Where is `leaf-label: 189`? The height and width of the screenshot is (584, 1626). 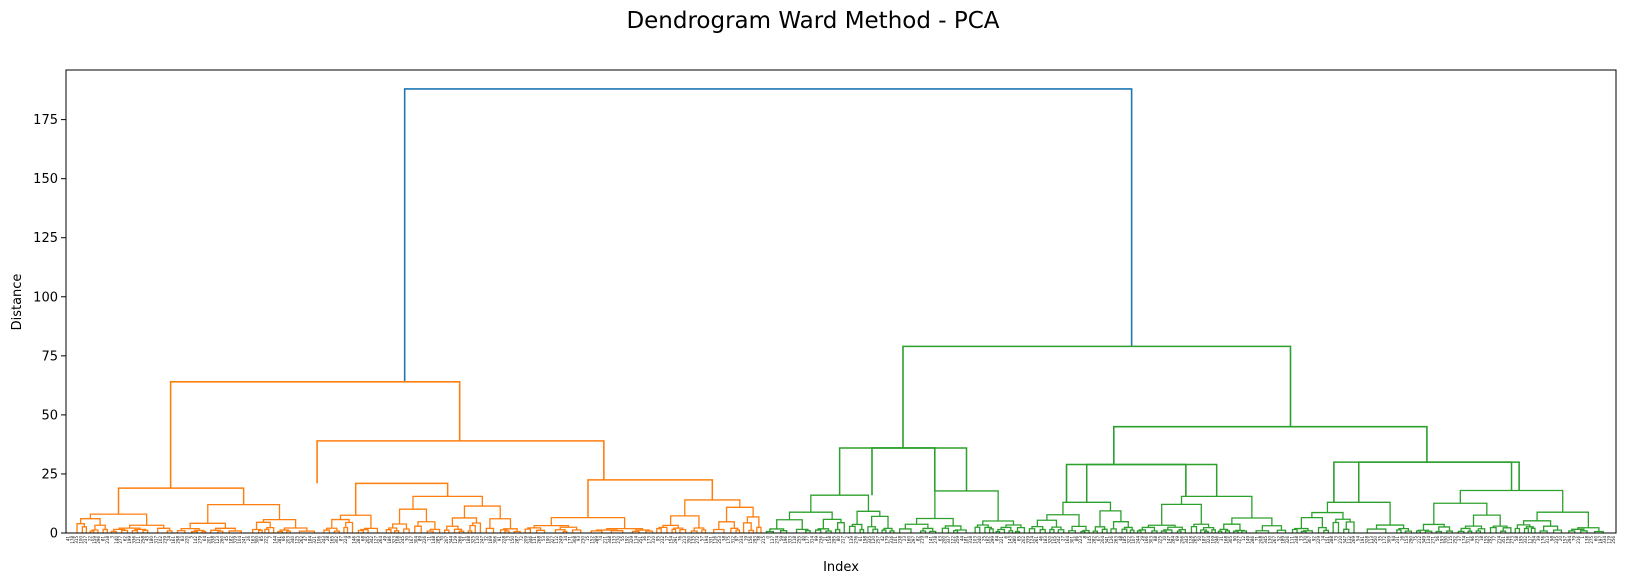 leaf-label: 189 is located at coordinates (1283, 540).